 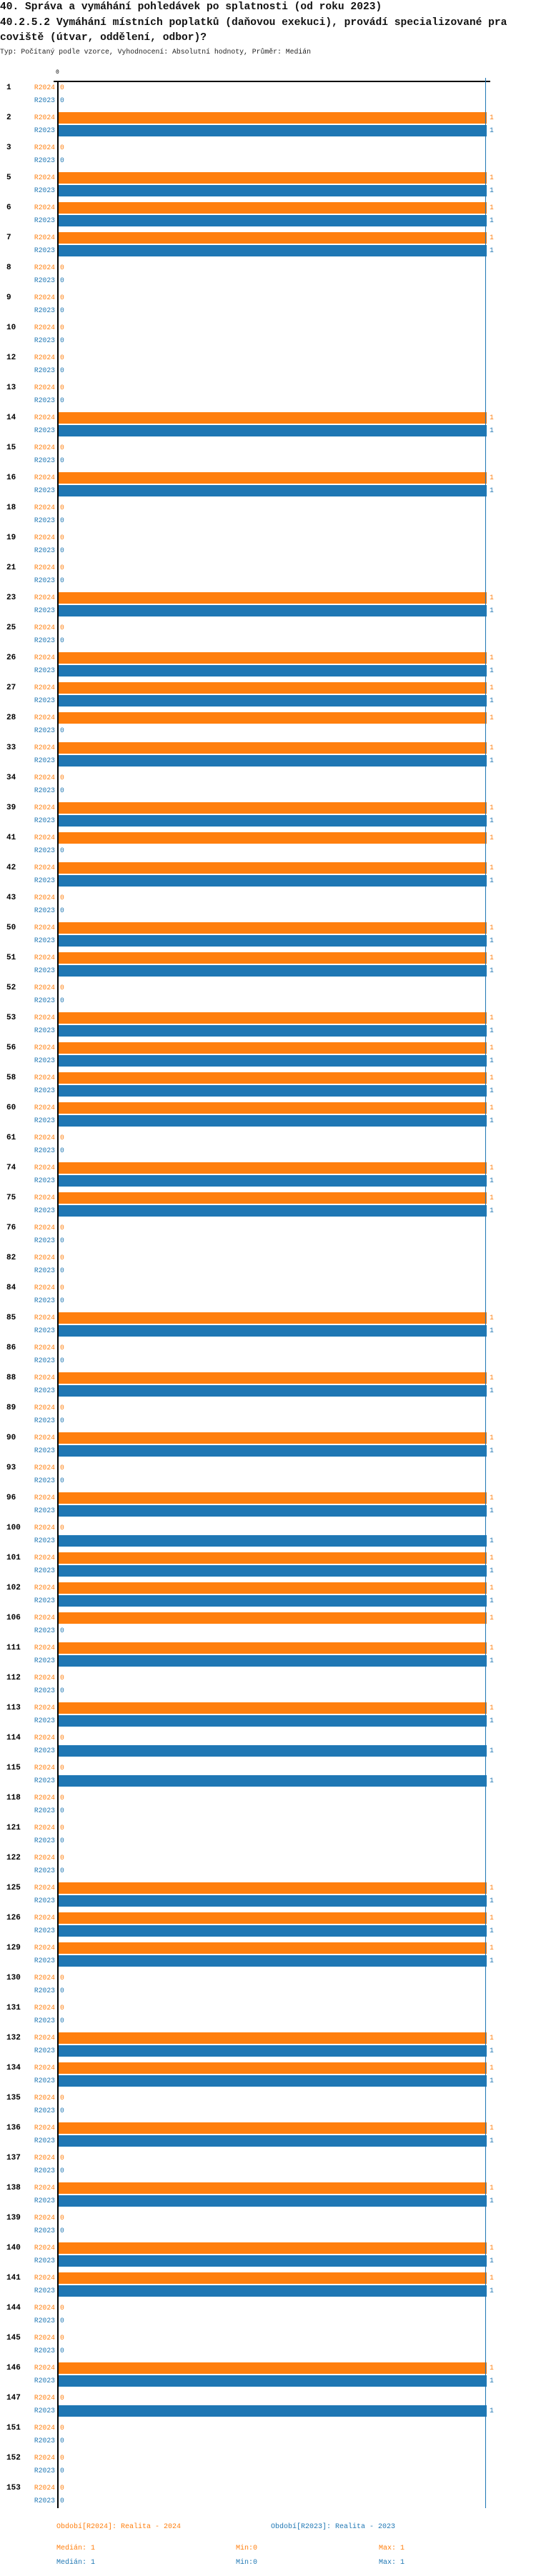 I want to click on question-title-continued: coviště (útvar, oddělení, odbor)?, so click(x=103, y=38).